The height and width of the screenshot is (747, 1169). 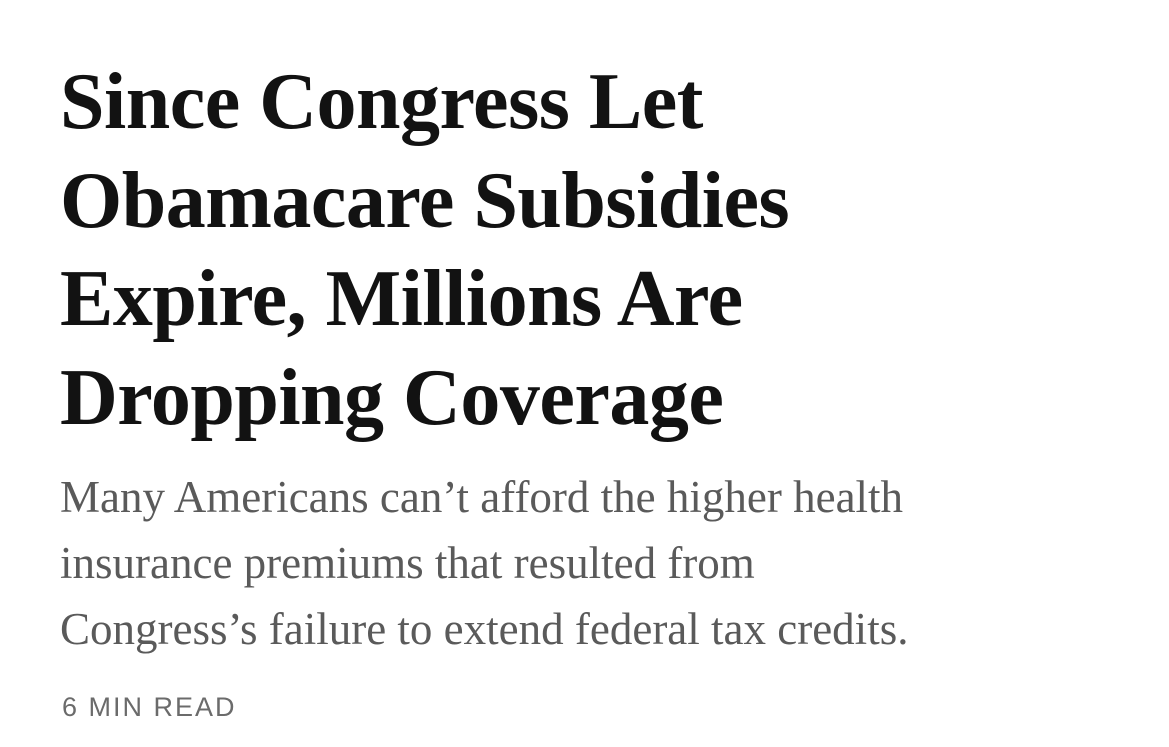 What do you see at coordinates (425, 201) in the screenshot?
I see `headline-line: Obamacare Subsidies` at bounding box center [425, 201].